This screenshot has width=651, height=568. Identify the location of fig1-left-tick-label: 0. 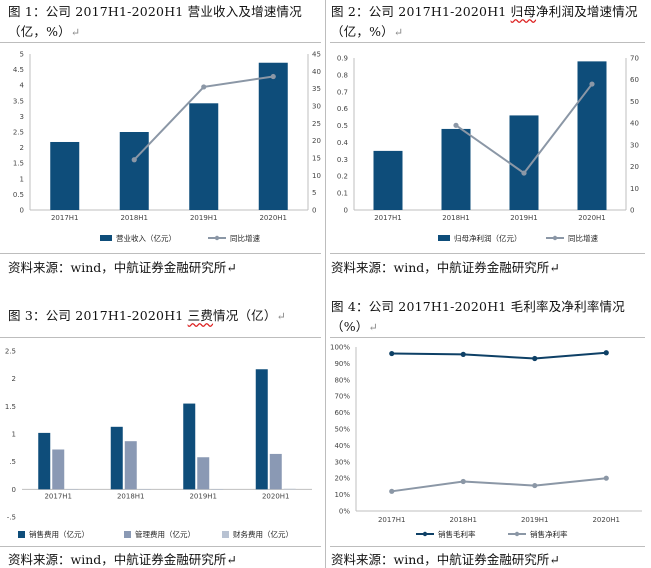
(22, 211).